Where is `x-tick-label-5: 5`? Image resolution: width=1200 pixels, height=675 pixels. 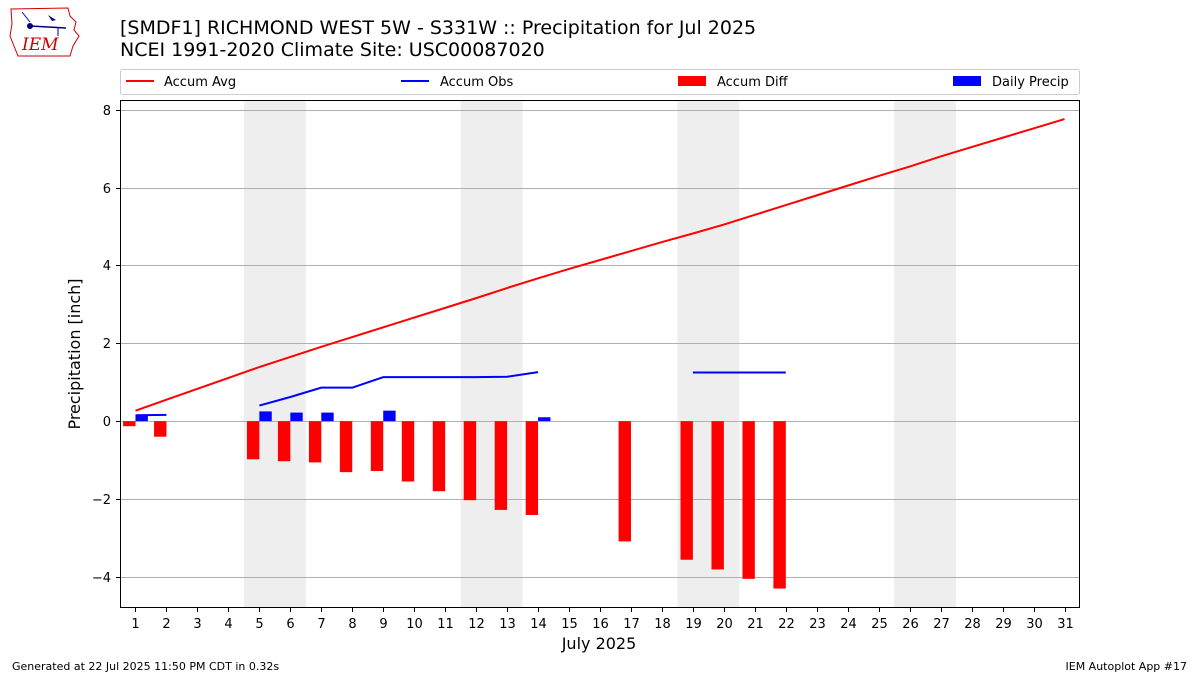
x-tick-label-5: 5 is located at coordinates (259, 624).